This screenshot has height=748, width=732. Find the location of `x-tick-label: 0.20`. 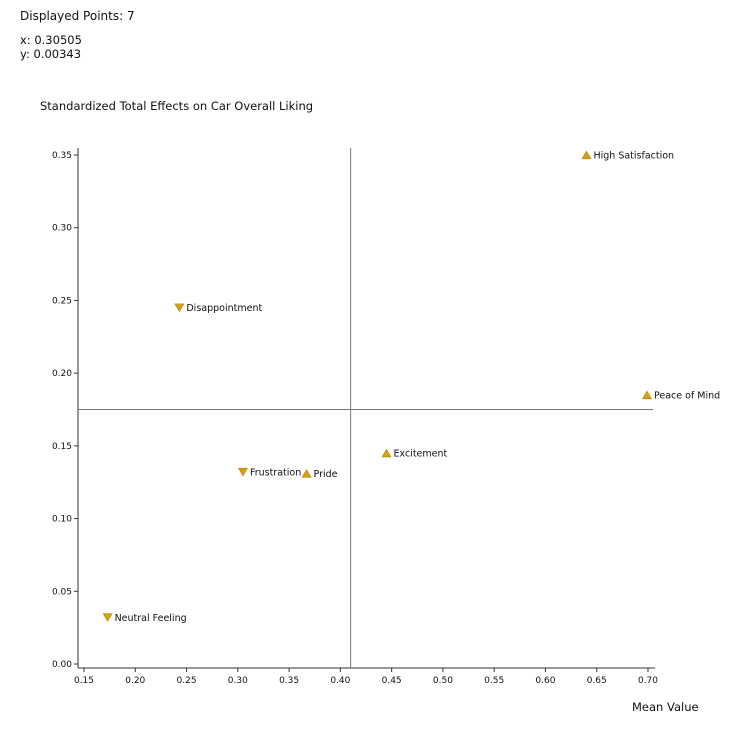

x-tick-label: 0.20 is located at coordinates (135, 681).